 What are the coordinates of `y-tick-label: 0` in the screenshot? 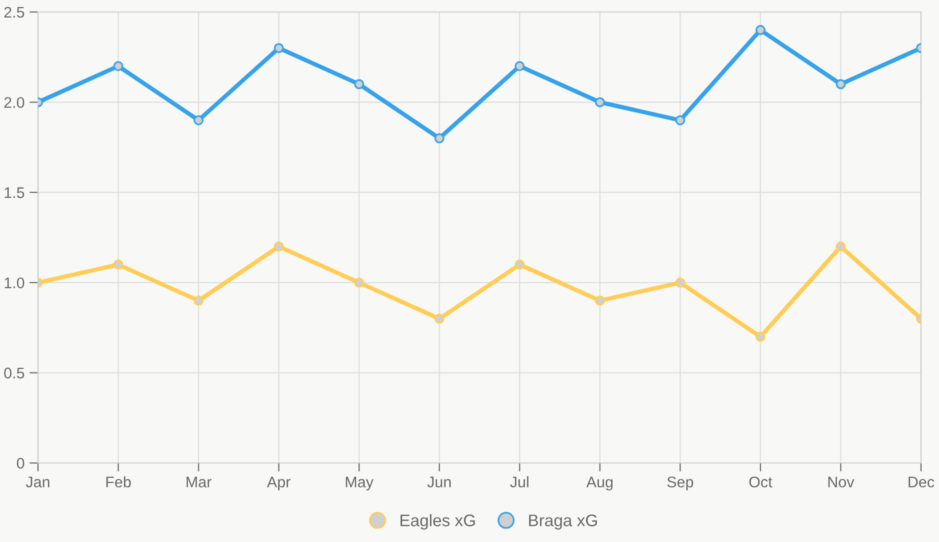 It's located at (20, 463).